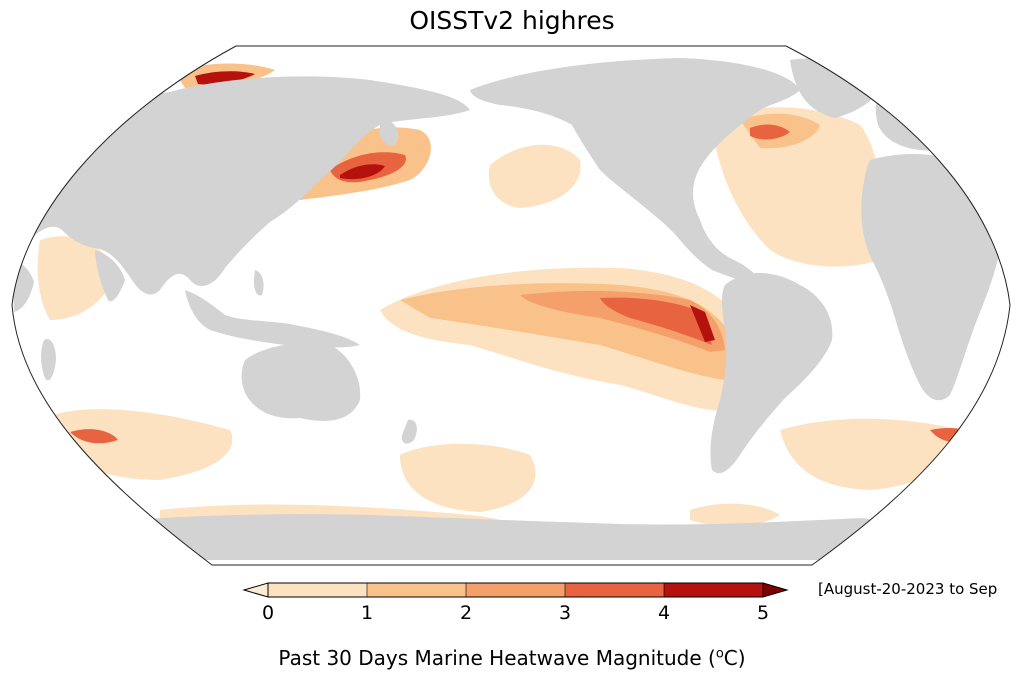 The image size is (1024, 683). I want to click on land-japan, so click(298, 162).